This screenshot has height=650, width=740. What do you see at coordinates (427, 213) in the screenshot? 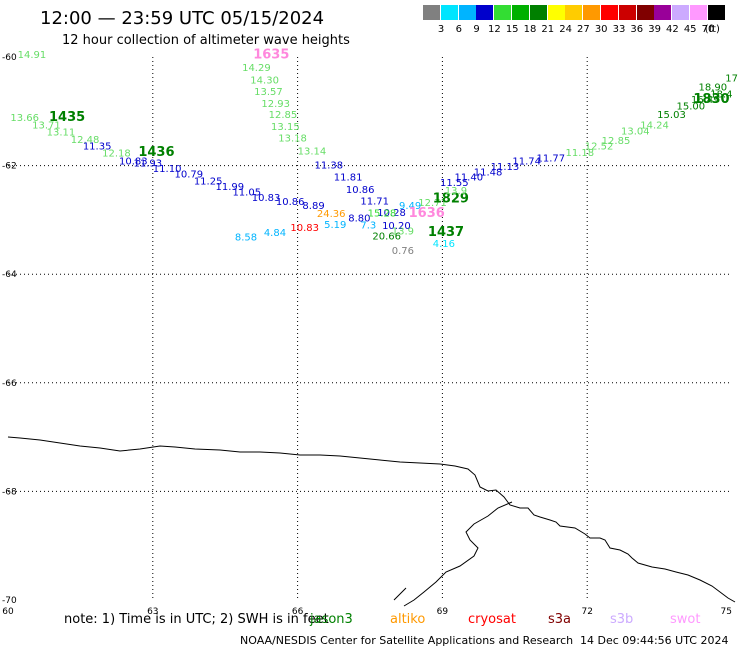
I see `pass-time-label: 1636` at bounding box center [427, 213].